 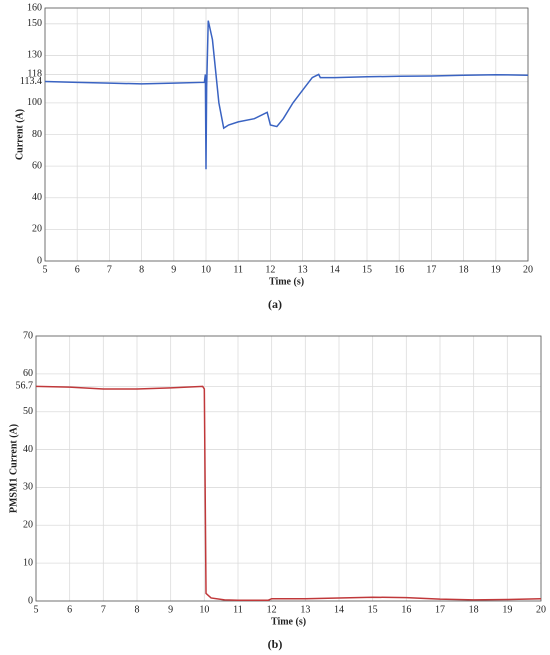 I want to click on caption: (b), so click(x=275, y=644).